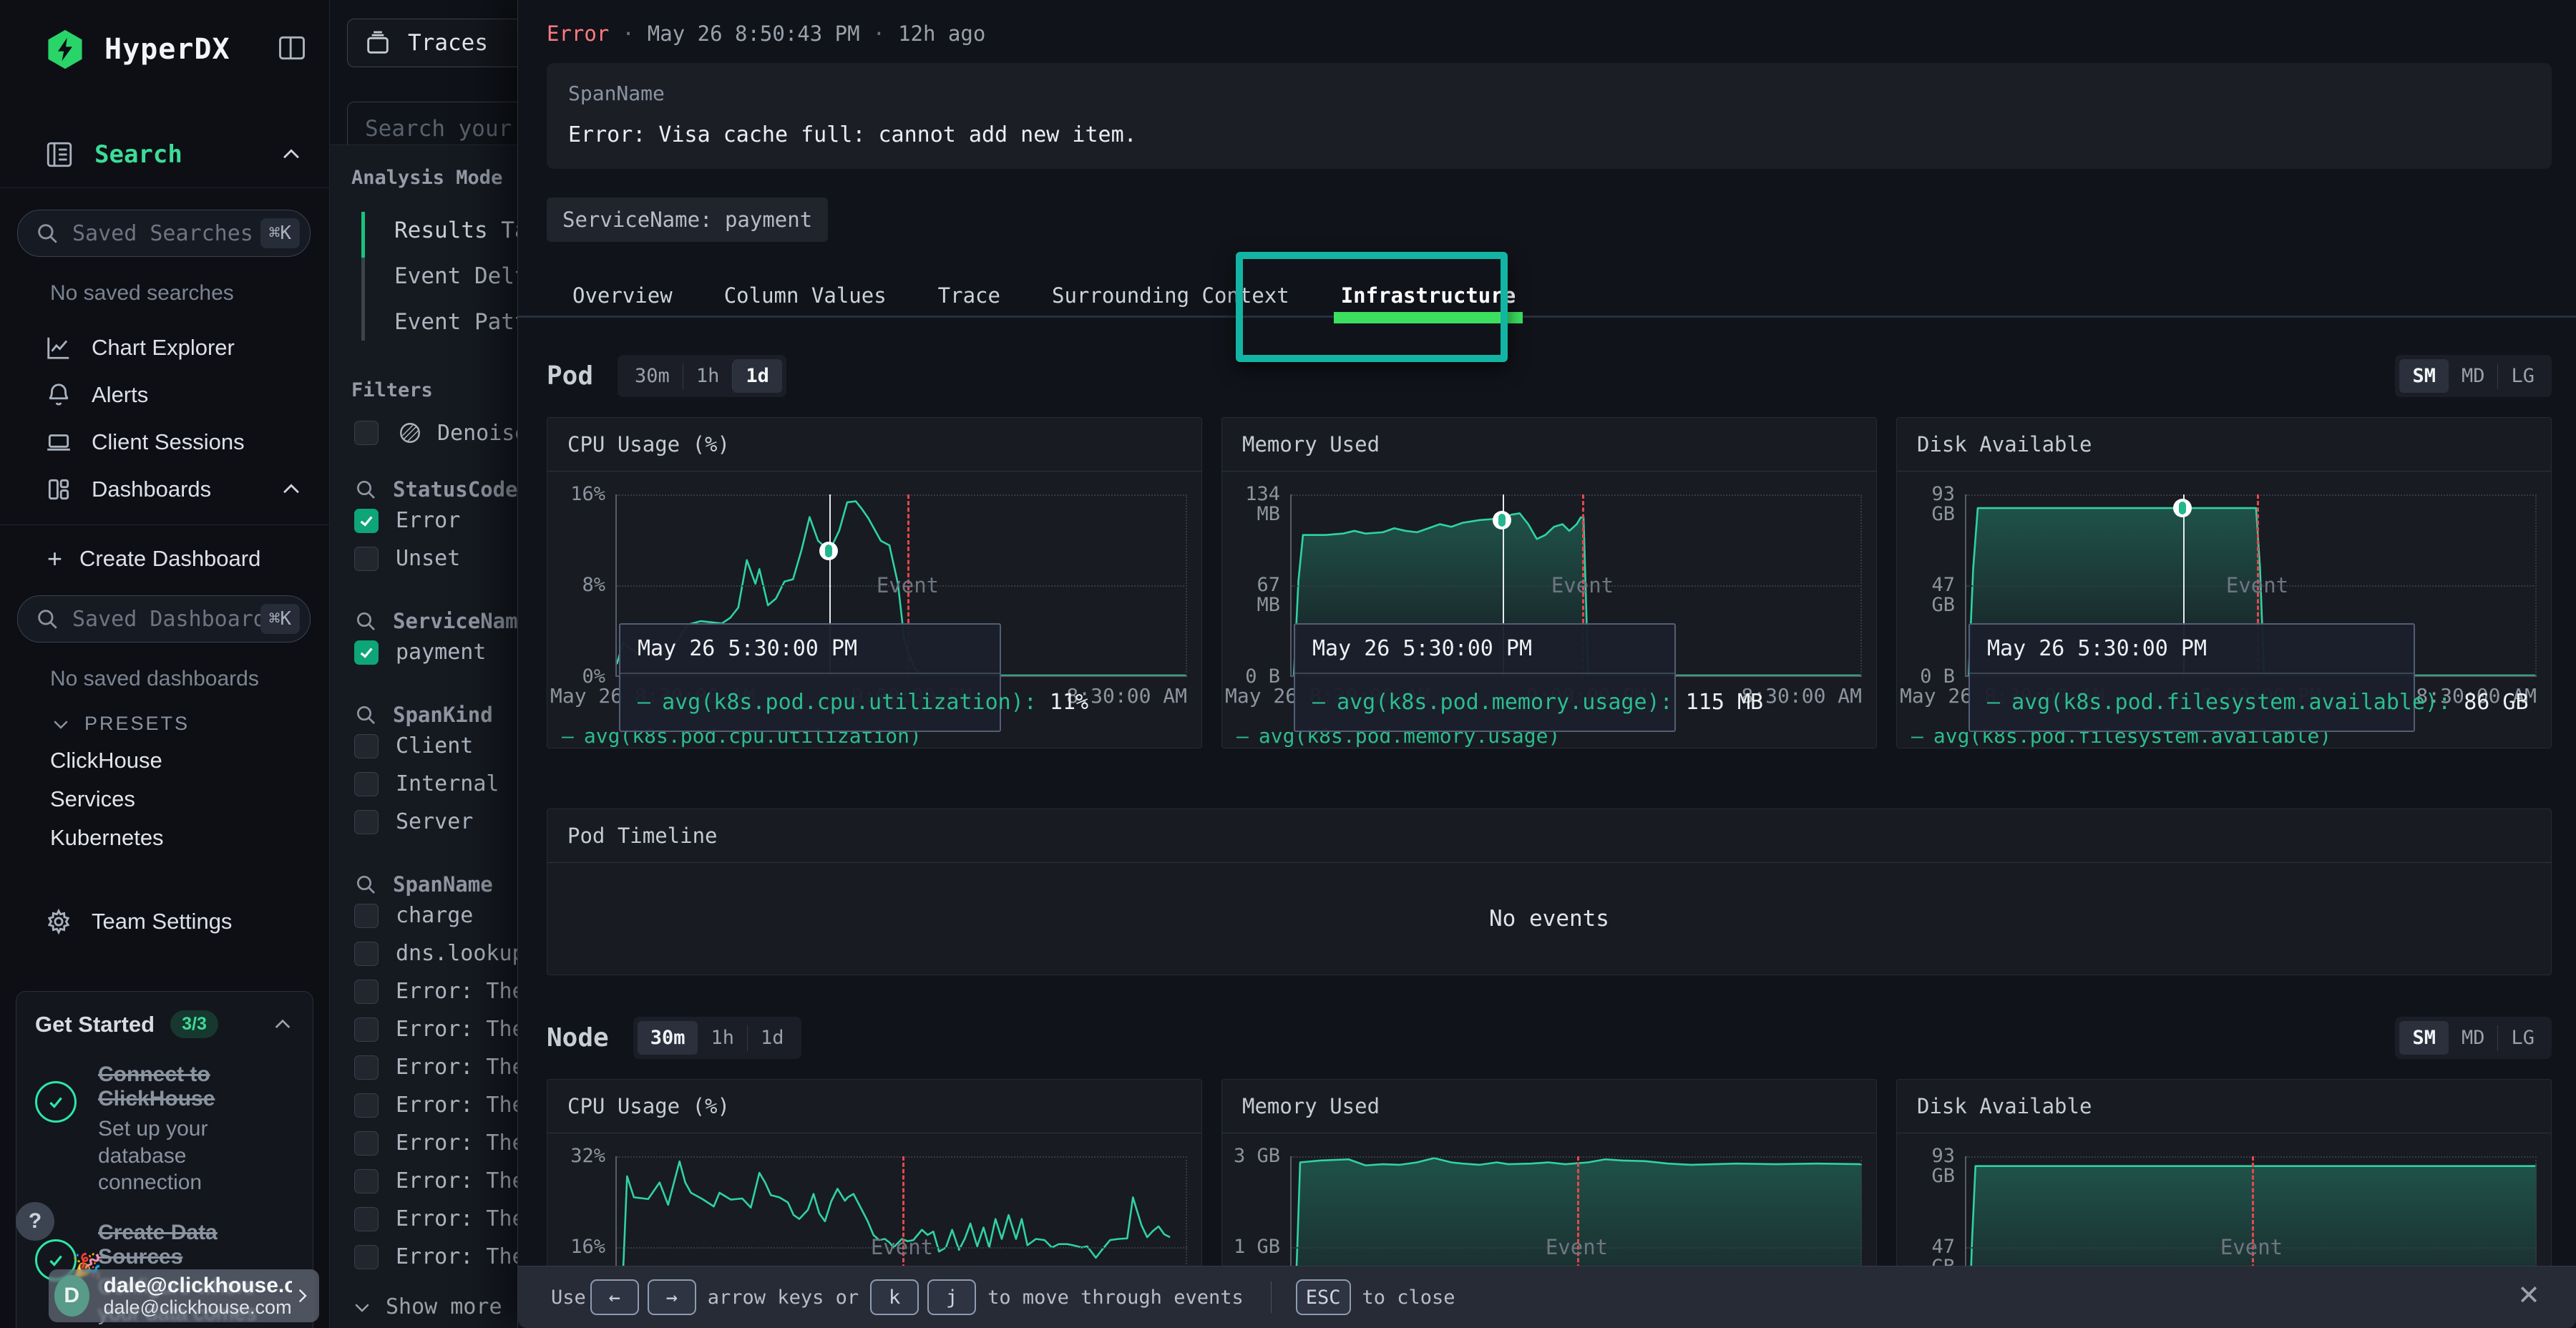 Image resolution: width=2576 pixels, height=1328 pixels. What do you see at coordinates (552, 915) in the screenshot?
I see `filter-option: charge` at bounding box center [552, 915].